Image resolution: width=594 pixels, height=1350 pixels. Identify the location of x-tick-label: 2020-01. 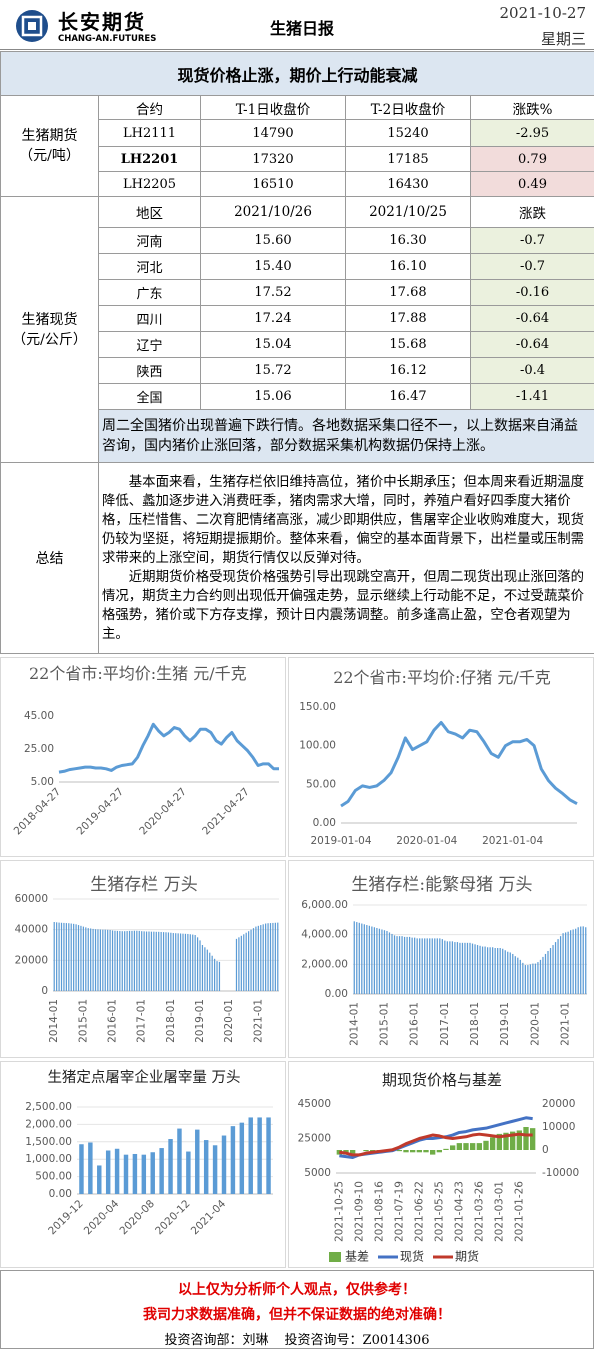
(229, 1021).